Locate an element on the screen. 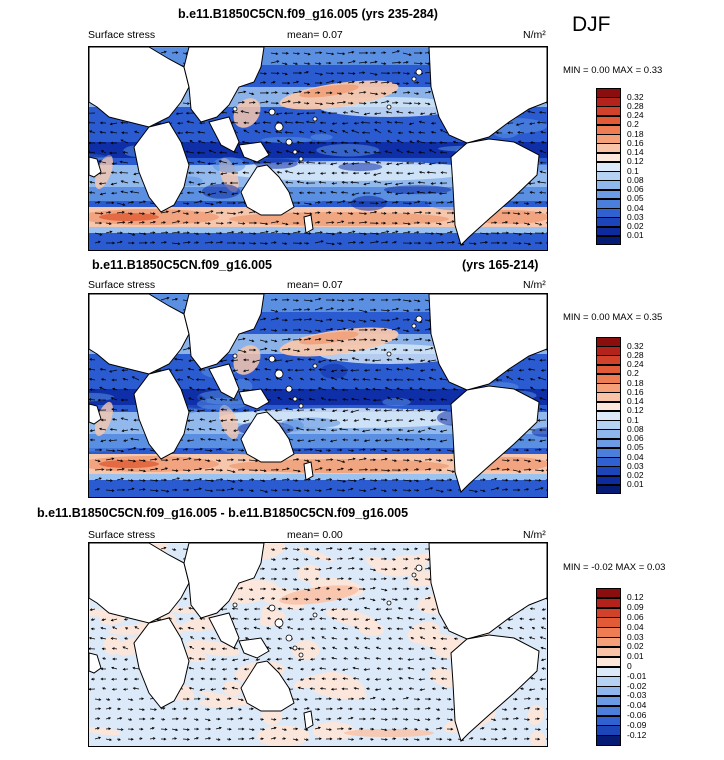  colorbar-label: -0.04 is located at coordinates (637, 705).